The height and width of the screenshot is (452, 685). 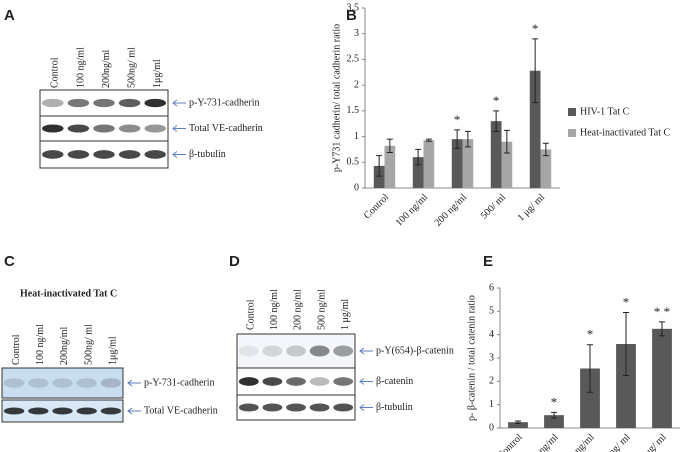 What do you see at coordinates (572, 112) in the screenshot?
I see `legend-swatch` at bounding box center [572, 112].